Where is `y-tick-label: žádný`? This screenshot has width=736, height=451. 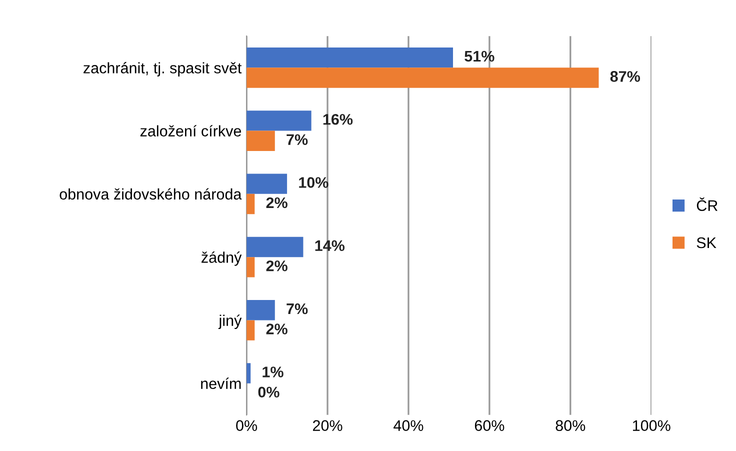
y-tick-label: žádný is located at coordinates (222, 258).